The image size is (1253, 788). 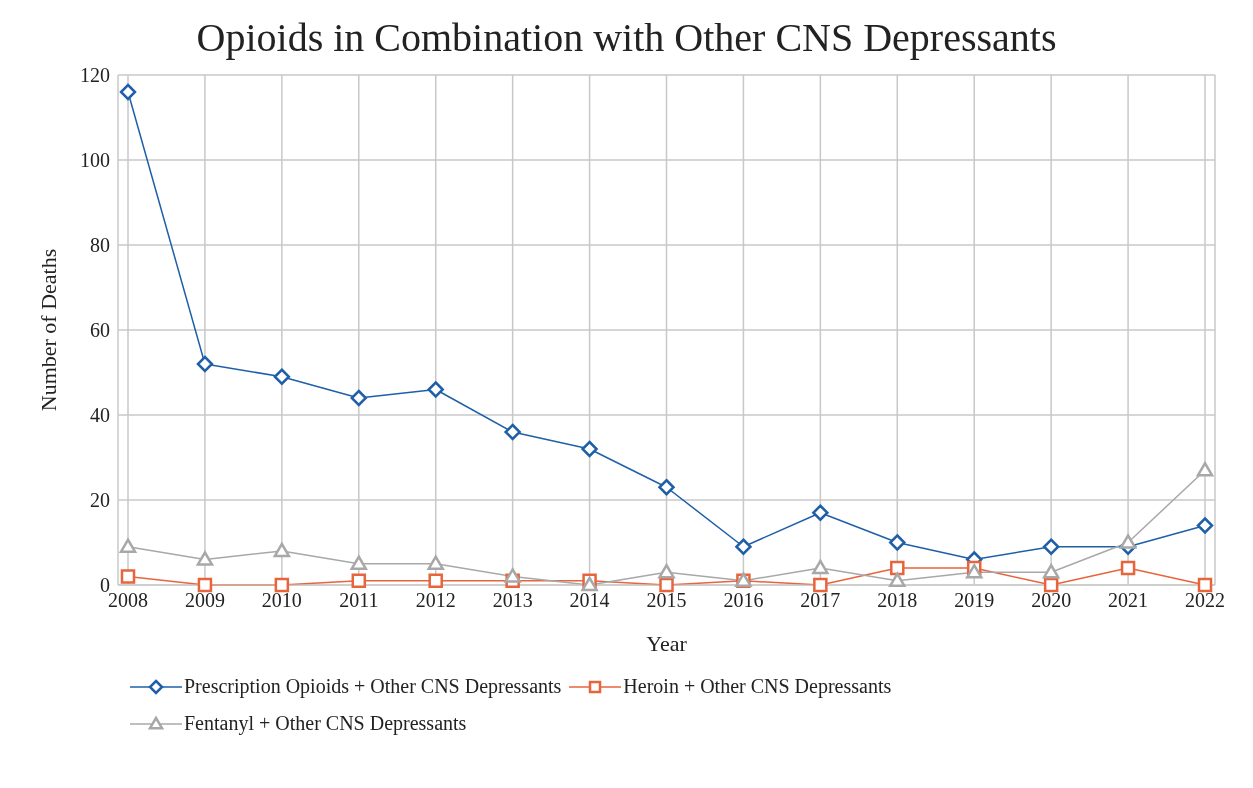 I want to click on y-axis-title: Number of Deaths, so click(x=48, y=330).